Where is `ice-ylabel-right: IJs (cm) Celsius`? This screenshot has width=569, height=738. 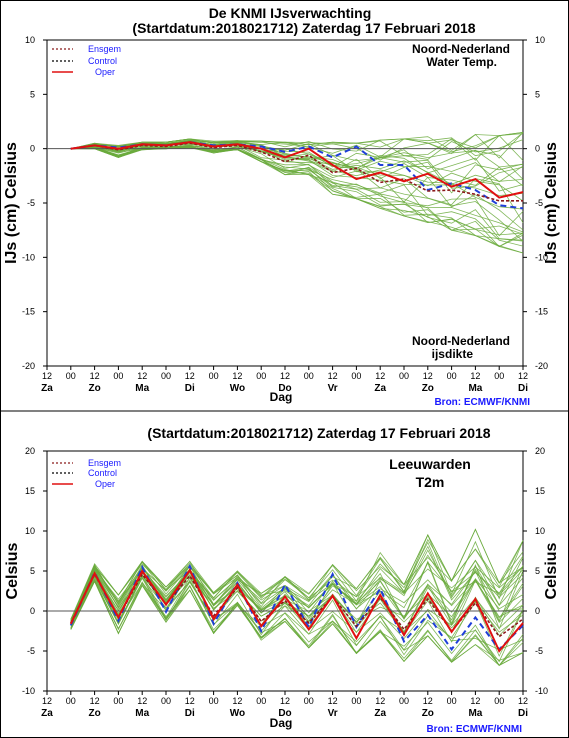 ice-ylabel-right: IJs (cm) Celsius is located at coordinates (551, 203).